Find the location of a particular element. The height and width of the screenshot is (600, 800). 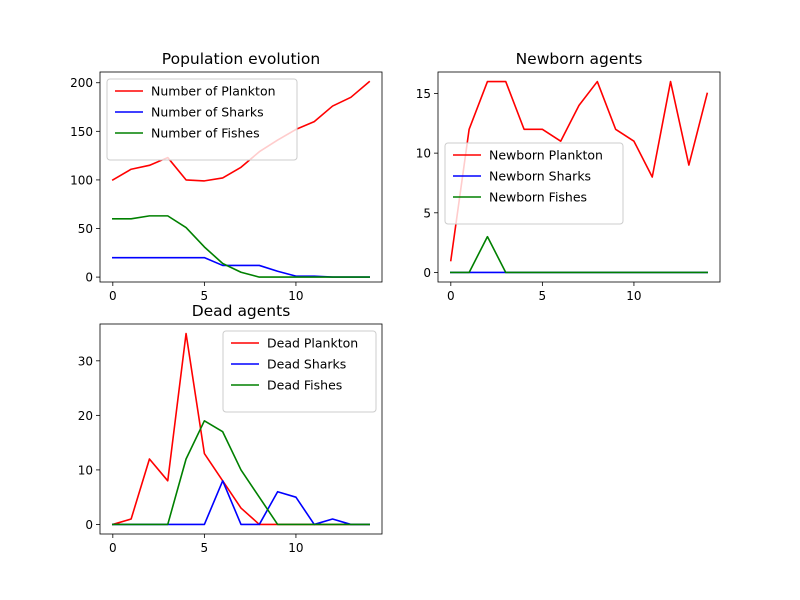

legend-label: Newborn Plankton is located at coordinates (546, 155).